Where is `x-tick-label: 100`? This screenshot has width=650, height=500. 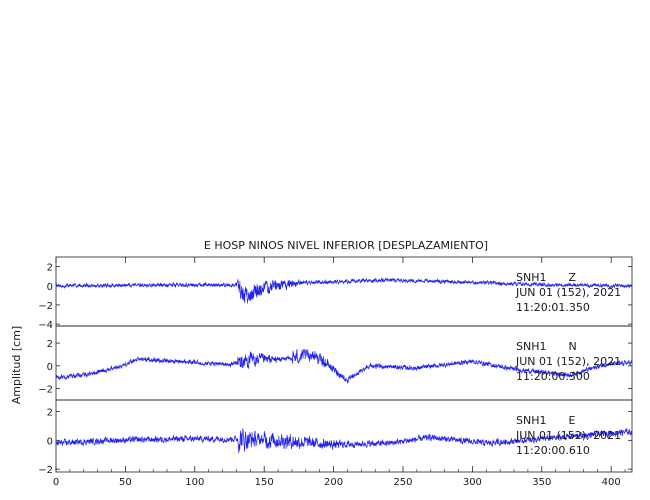 x-tick-label: 100 is located at coordinates (194, 482).